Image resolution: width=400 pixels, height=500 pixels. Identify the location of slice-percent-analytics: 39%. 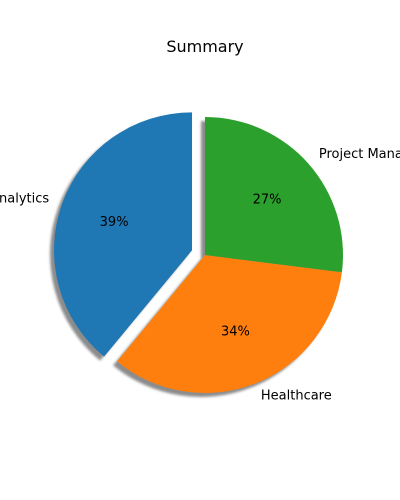
(114, 222).